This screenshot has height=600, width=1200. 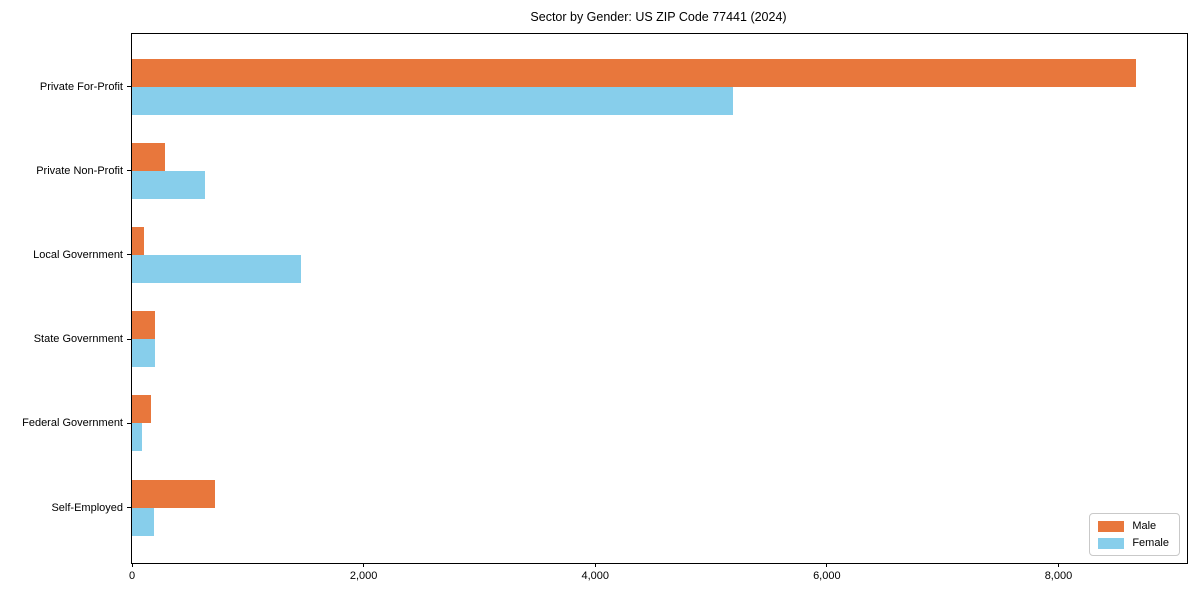 What do you see at coordinates (143, 521) in the screenshot?
I see `bar-female-self-employed` at bounding box center [143, 521].